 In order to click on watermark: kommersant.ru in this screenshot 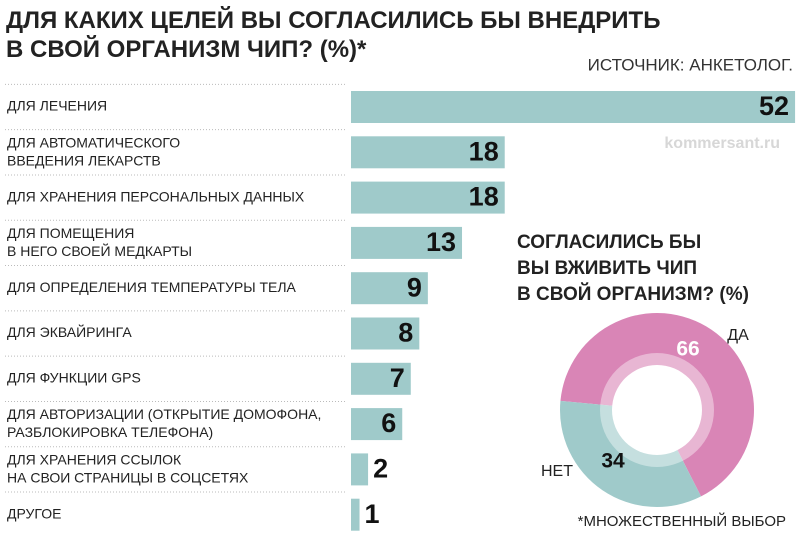, I will do `click(722, 143)`.